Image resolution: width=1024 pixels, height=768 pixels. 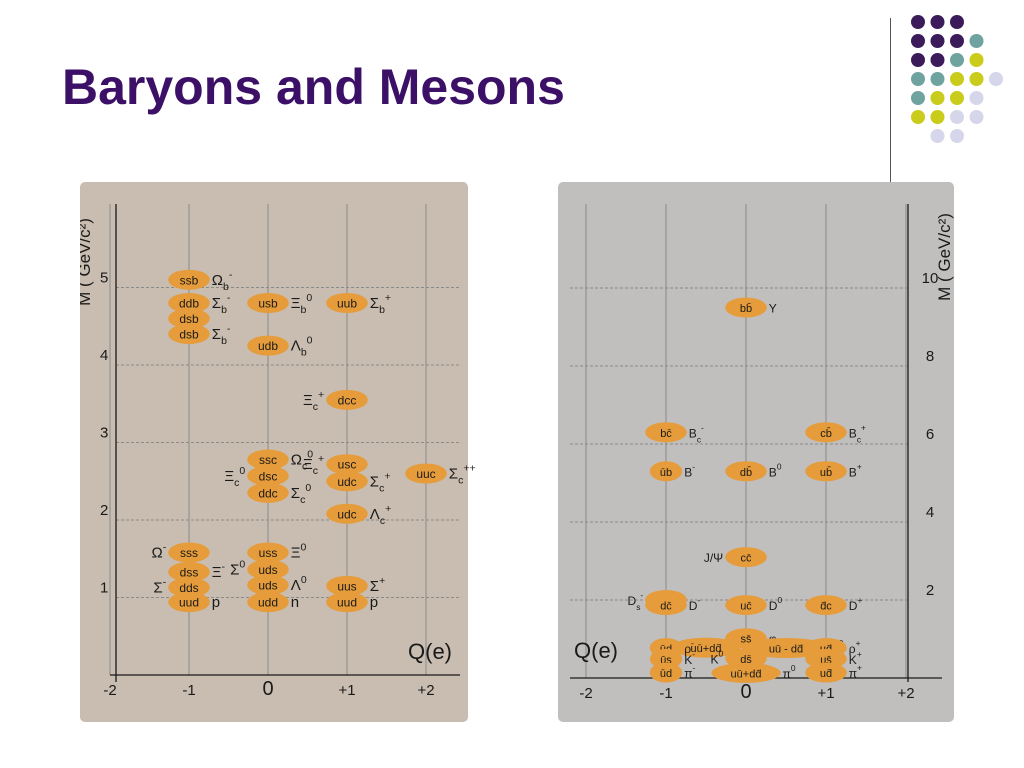 I want to click on quark-content-label: uuc, so click(x=425, y=474).